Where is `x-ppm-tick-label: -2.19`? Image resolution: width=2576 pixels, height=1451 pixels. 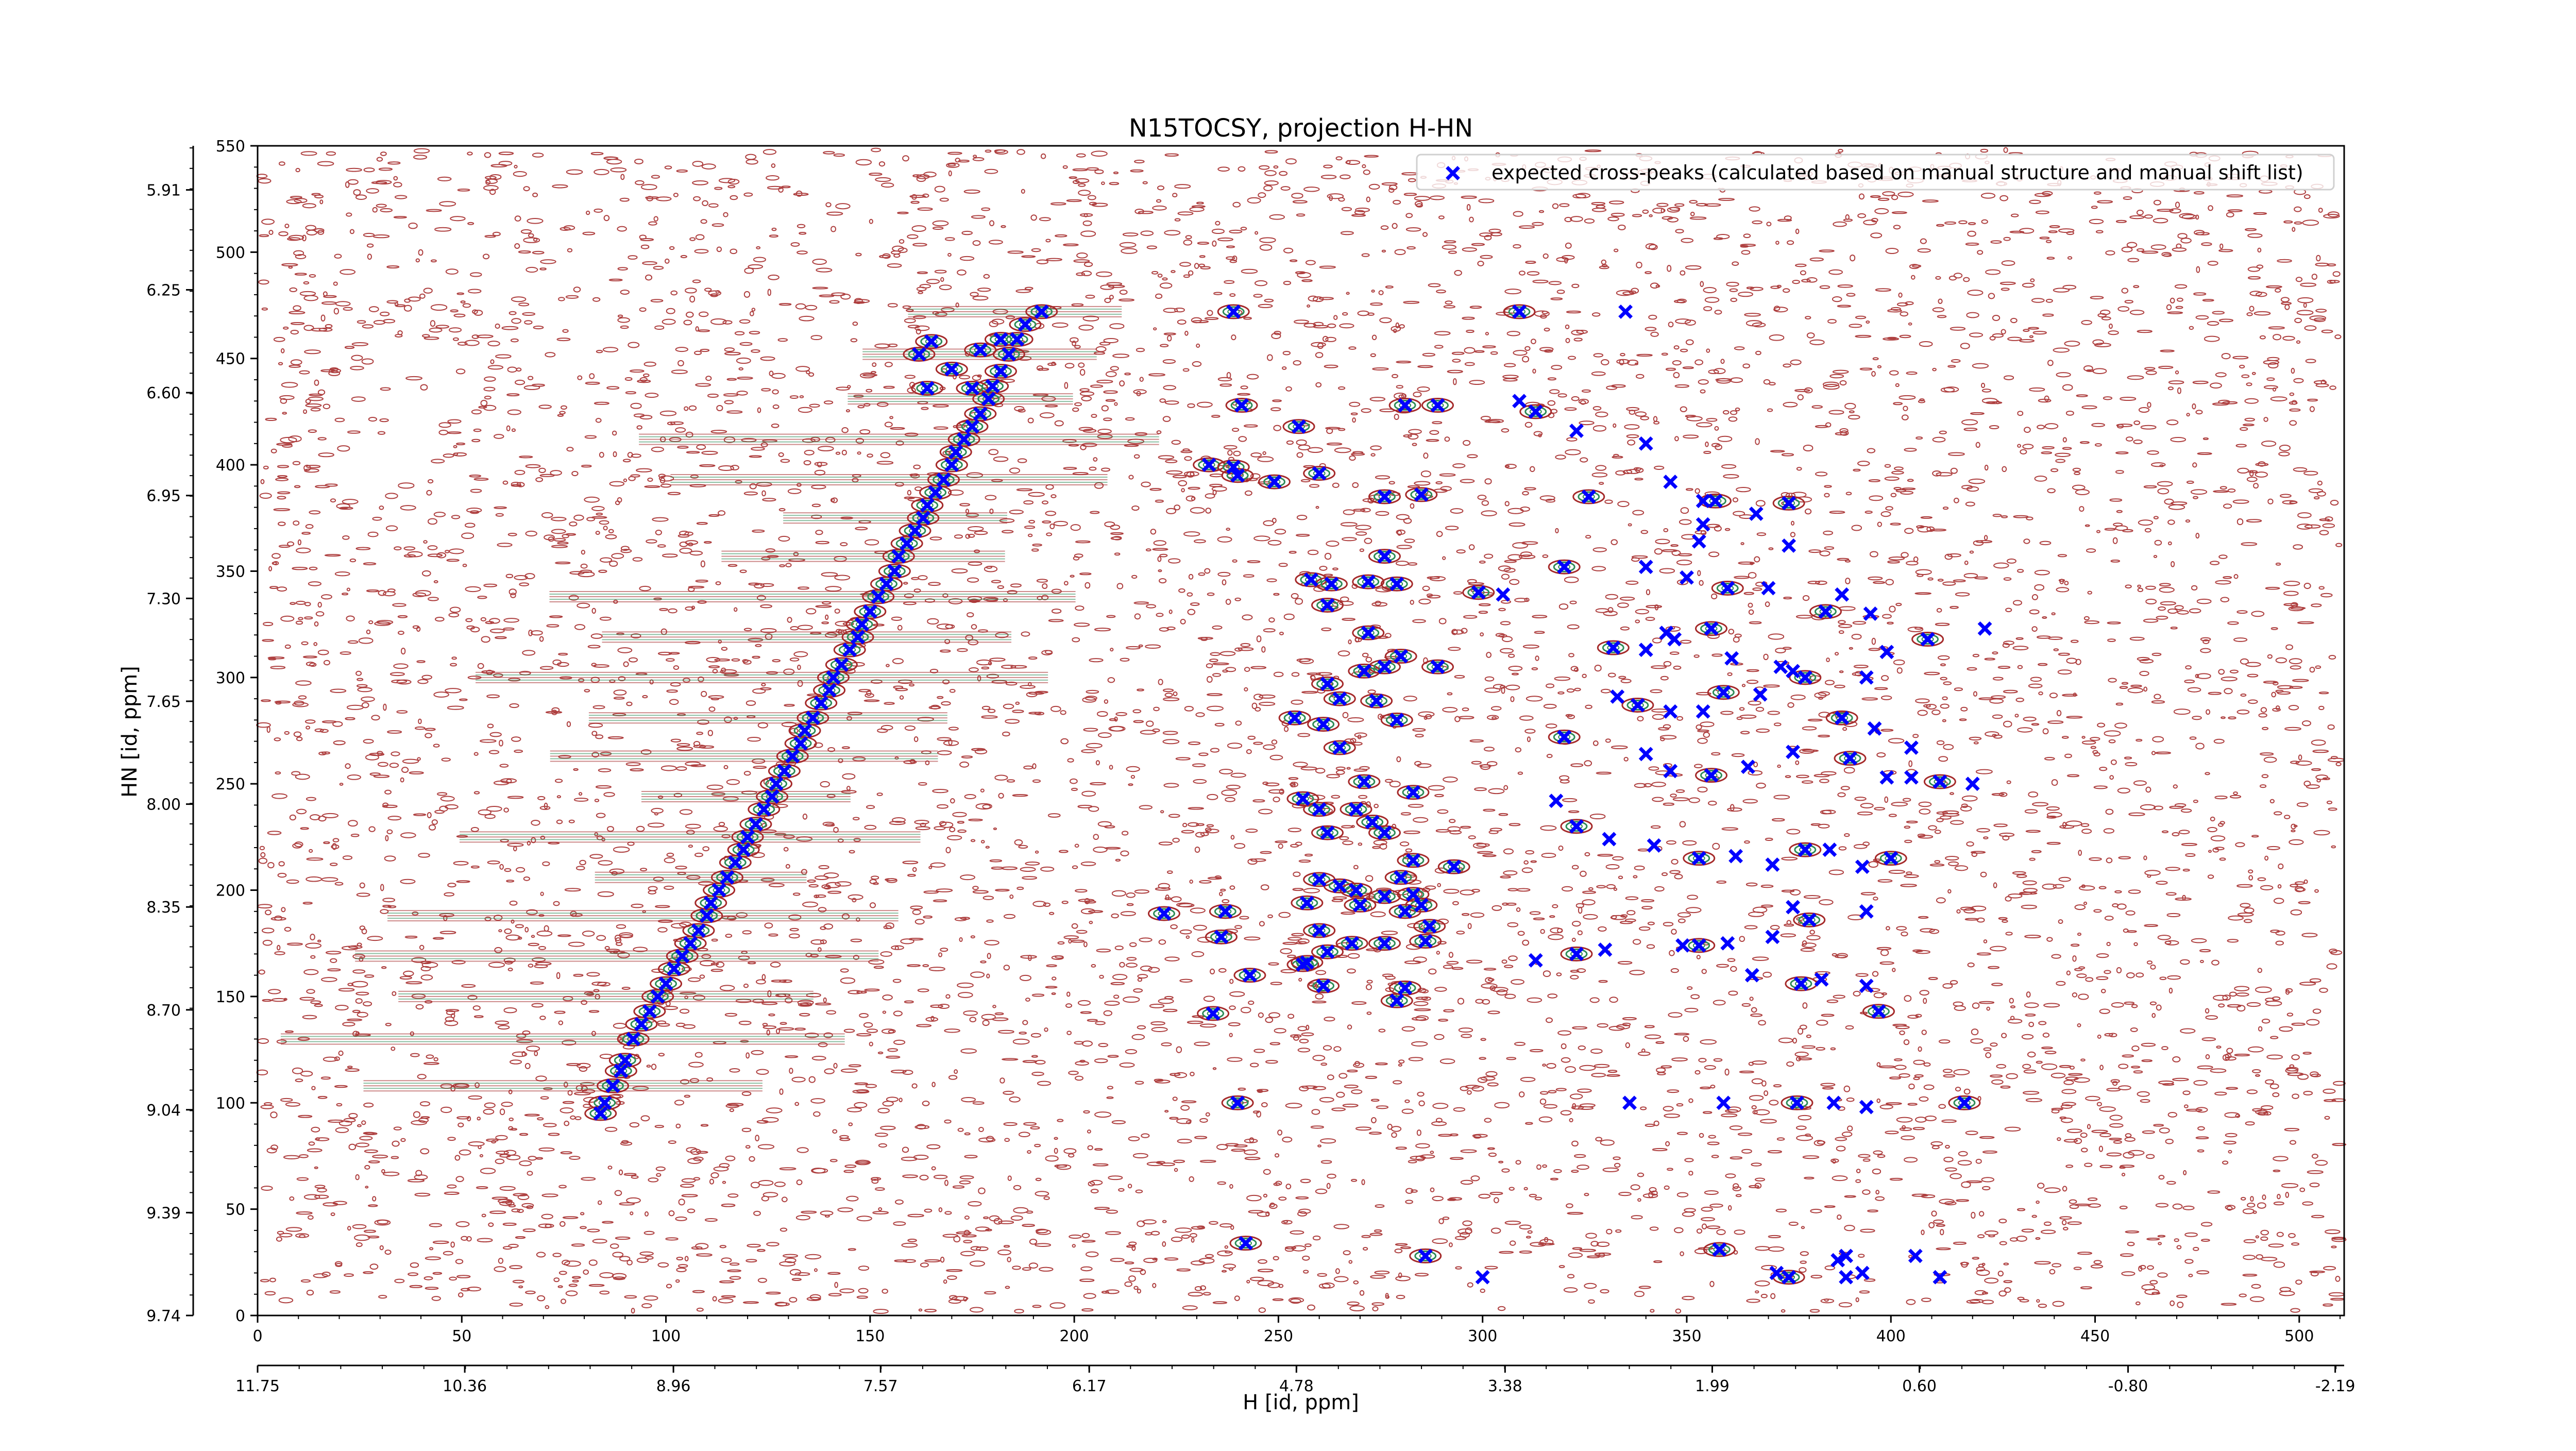
x-ppm-tick-label: -2.19 is located at coordinates (2335, 1386).